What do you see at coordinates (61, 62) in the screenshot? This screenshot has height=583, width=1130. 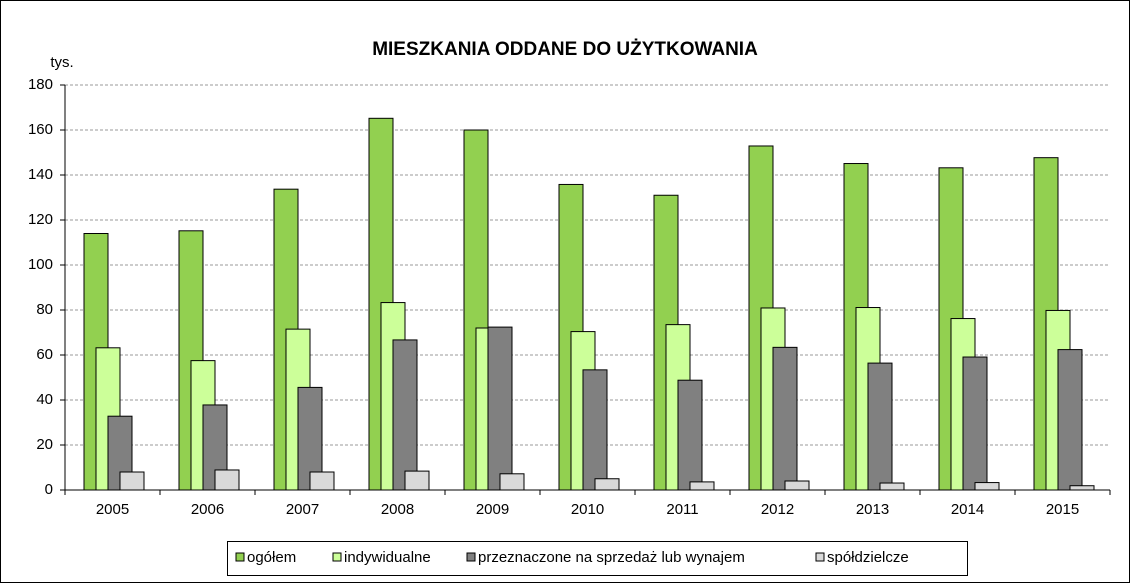 I see `y-axis-label: tys.` at bounding box center [61, 62].